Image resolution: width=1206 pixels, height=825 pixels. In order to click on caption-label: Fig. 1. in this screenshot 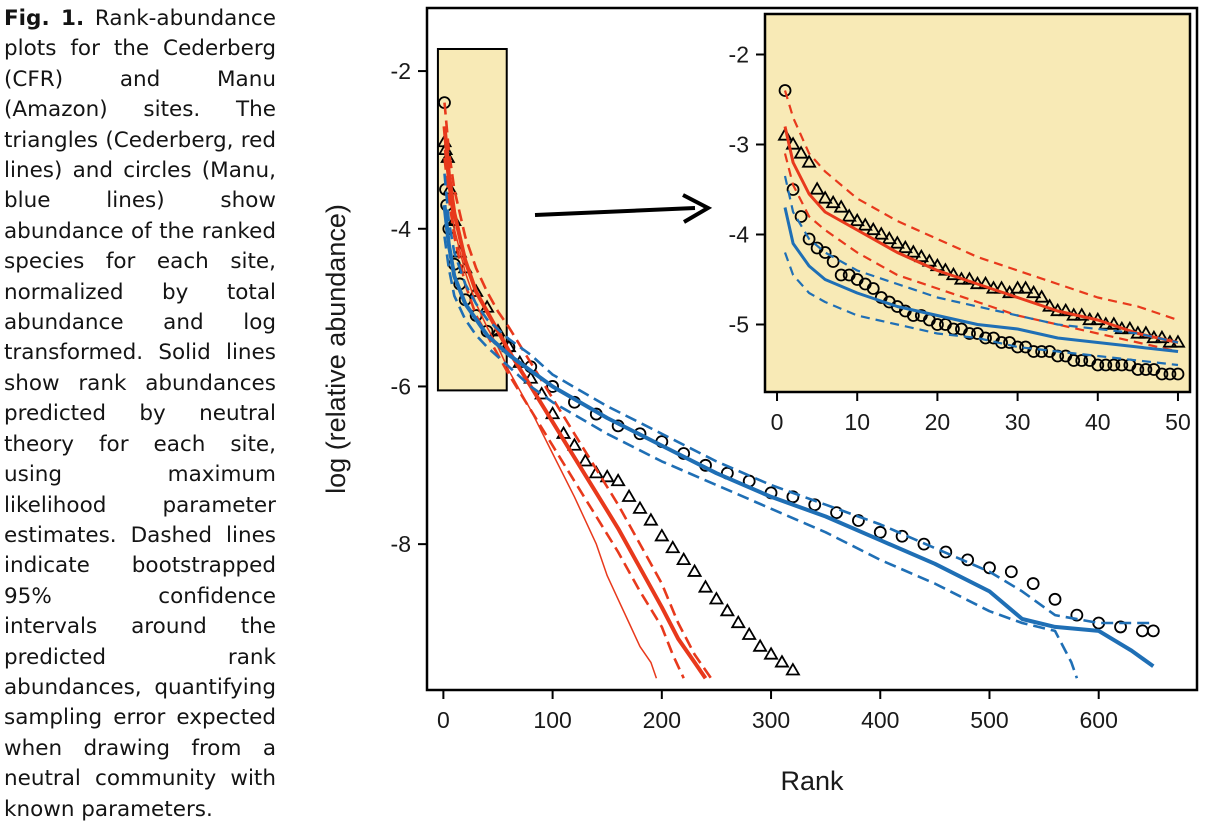, I will do `click(44, 18)`.